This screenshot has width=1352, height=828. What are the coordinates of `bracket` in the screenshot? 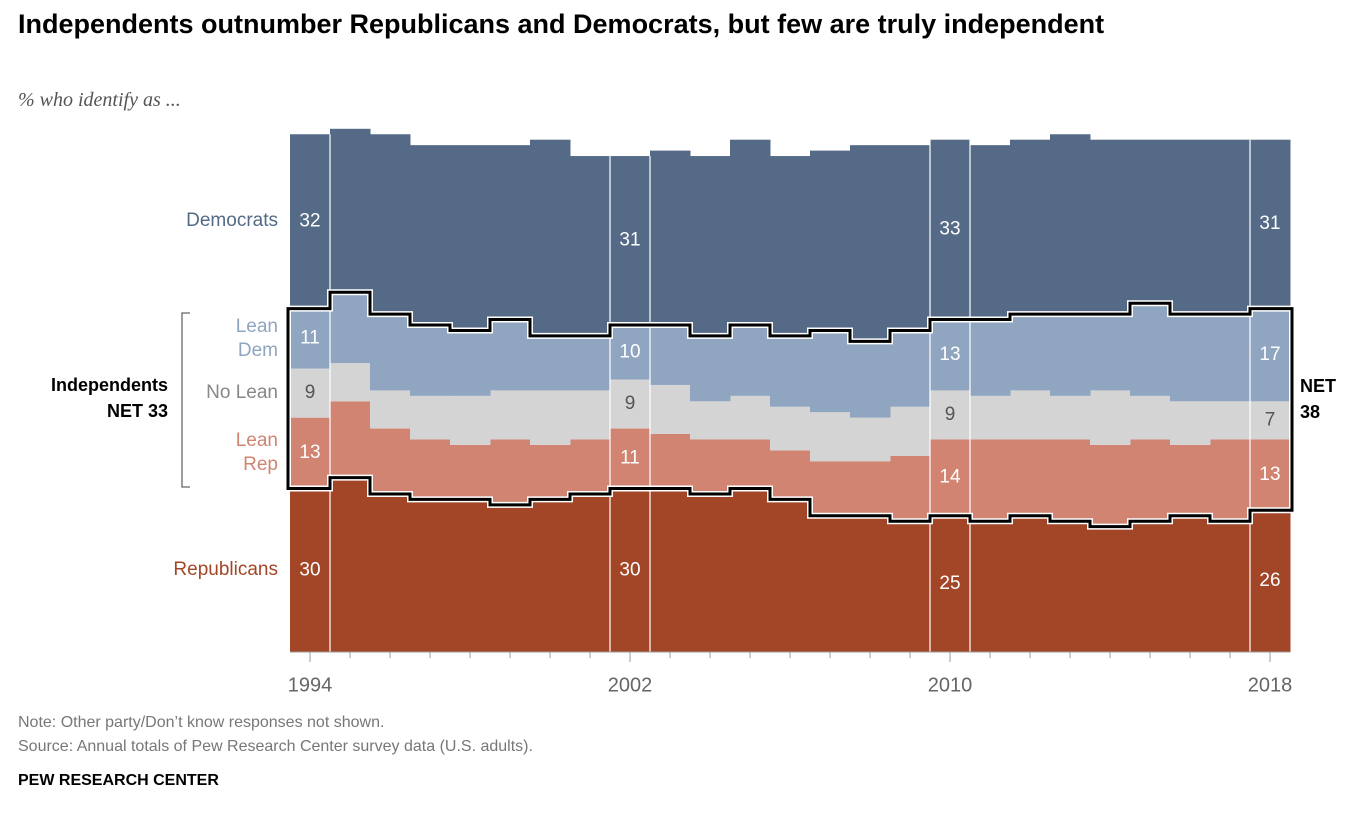 It's located at (185, 400).